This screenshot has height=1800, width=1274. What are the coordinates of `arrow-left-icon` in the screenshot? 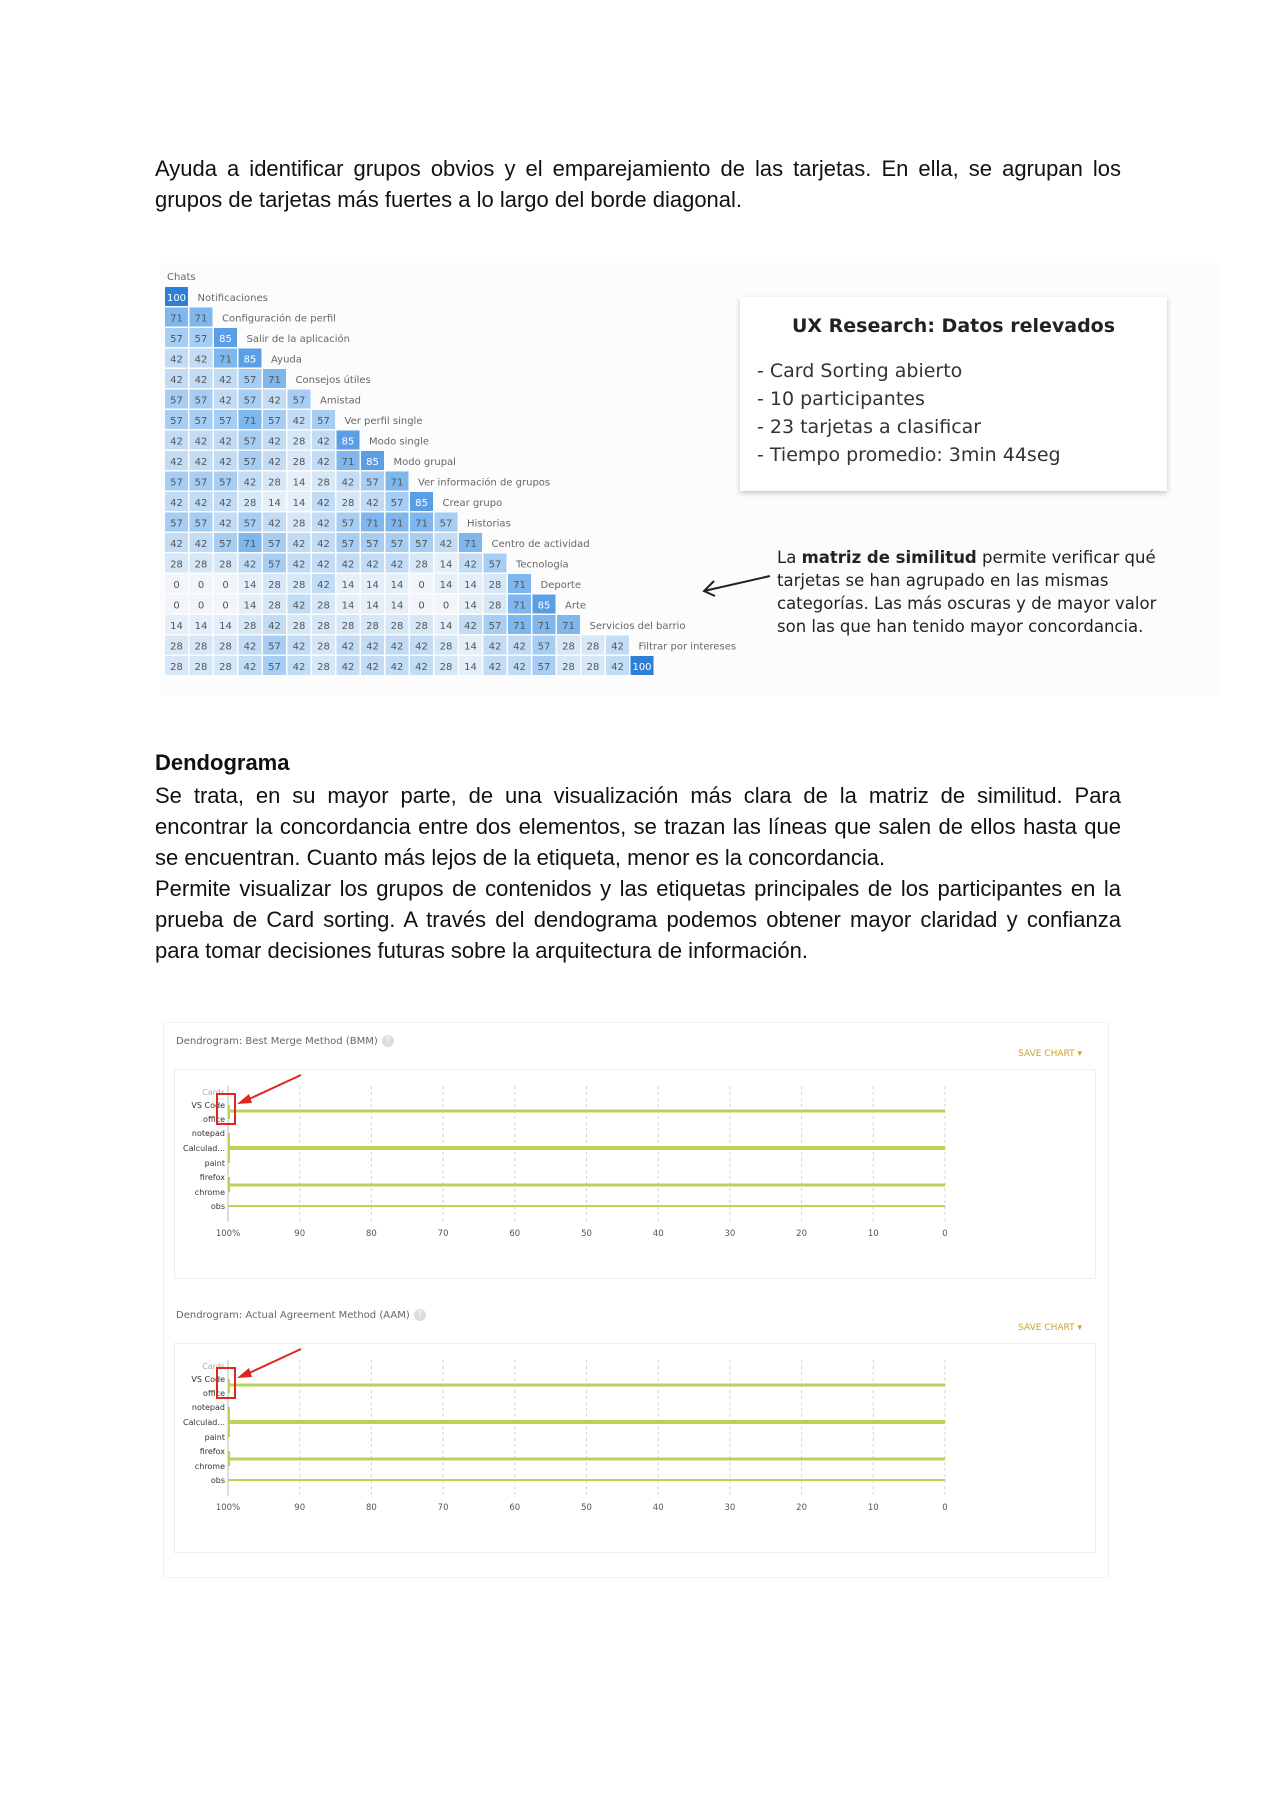 It's located at (736, 586).